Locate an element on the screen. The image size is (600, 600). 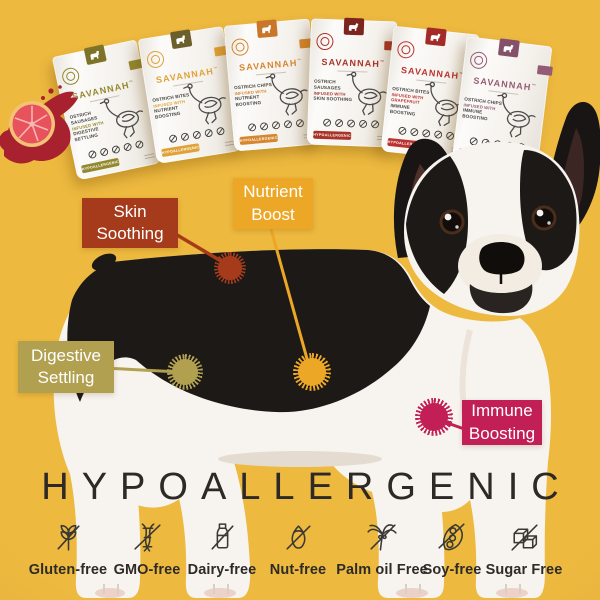
immune-boosting-starburst is located at coordinates (434, 417).